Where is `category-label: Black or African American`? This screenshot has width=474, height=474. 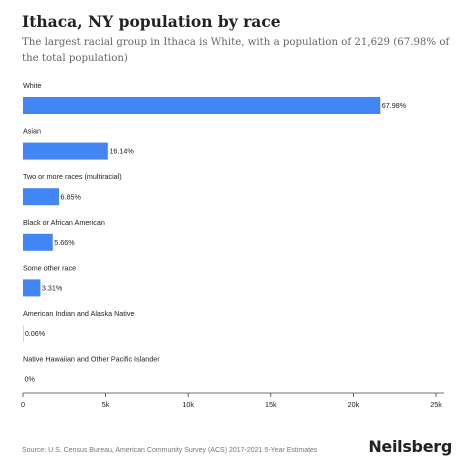
category-label: Black or African American is located at coordinates (64, 222).